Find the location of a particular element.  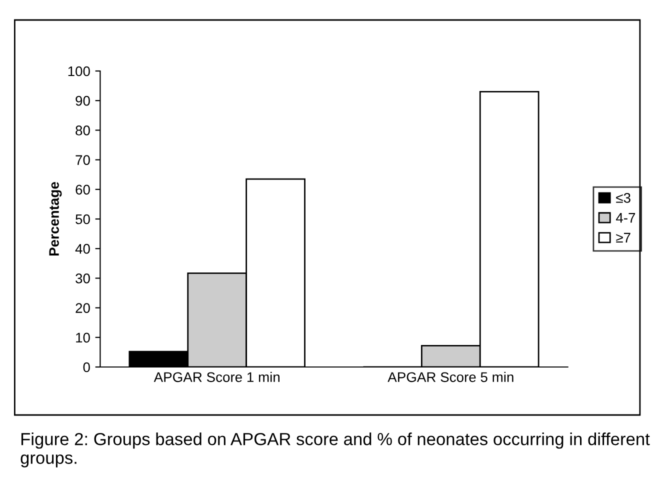

x-tick-label: APGAR Score 1 min is located at coordinates (217, 377).